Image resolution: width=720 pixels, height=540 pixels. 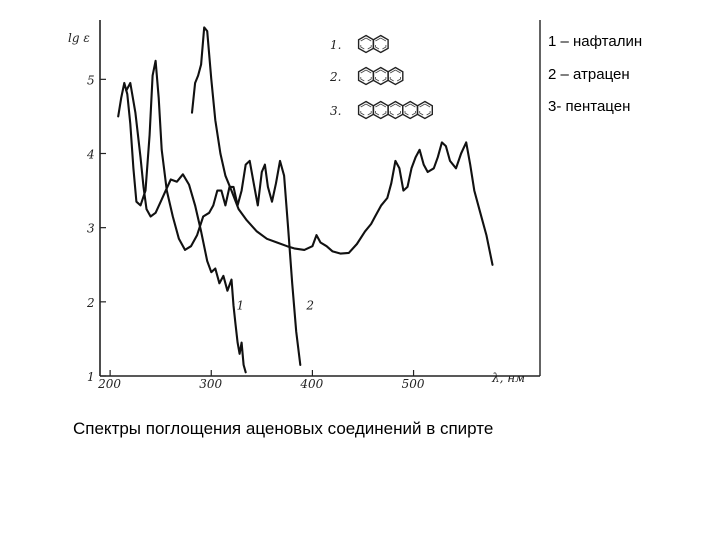 What do you see at coordinates (90, 155) in the screenshot?
I see `y-tick-label: 4` at bounding box center [90, 155].